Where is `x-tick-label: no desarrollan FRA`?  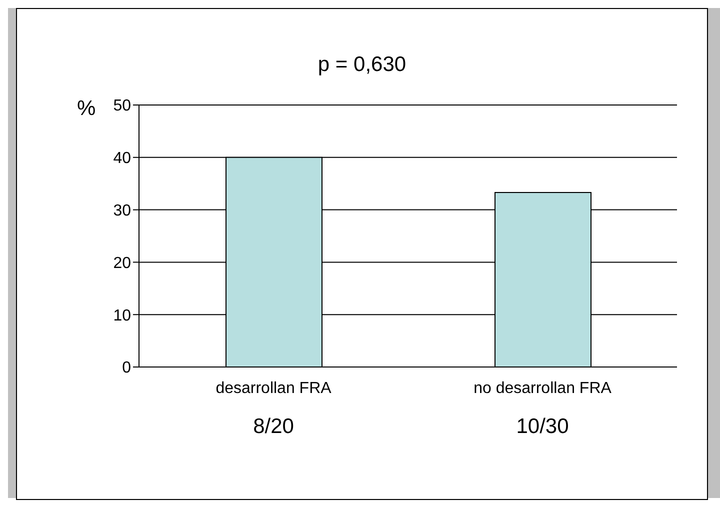 x-tick-label: no desarrollan FRA is located at coordinates (543, 388).